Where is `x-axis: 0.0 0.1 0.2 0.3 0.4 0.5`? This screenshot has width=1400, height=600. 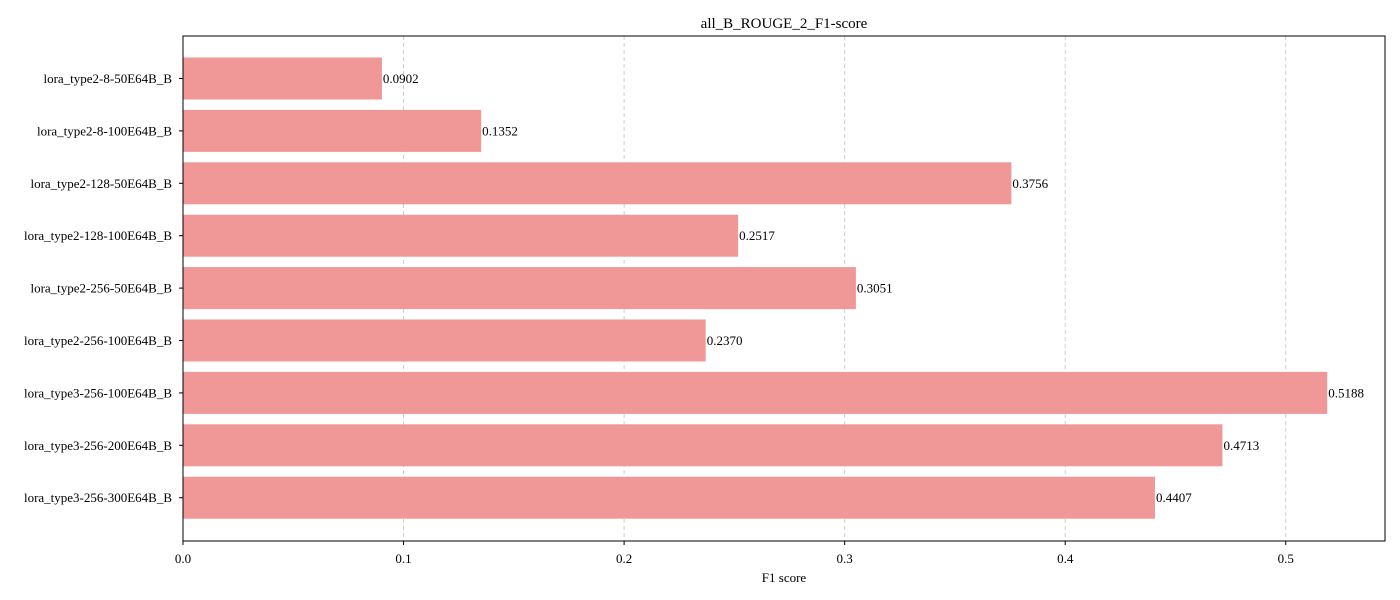 x-axis: 0.0 0.1 0.2 0.3 0.4 0.5 is located at coordinates (734, 553).